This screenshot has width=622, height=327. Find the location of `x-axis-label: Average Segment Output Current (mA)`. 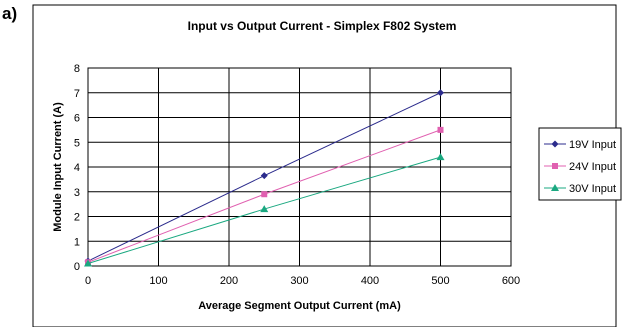

x-axis-label: Average Segment Output Current (mA) is located at coordinates (299, 306).